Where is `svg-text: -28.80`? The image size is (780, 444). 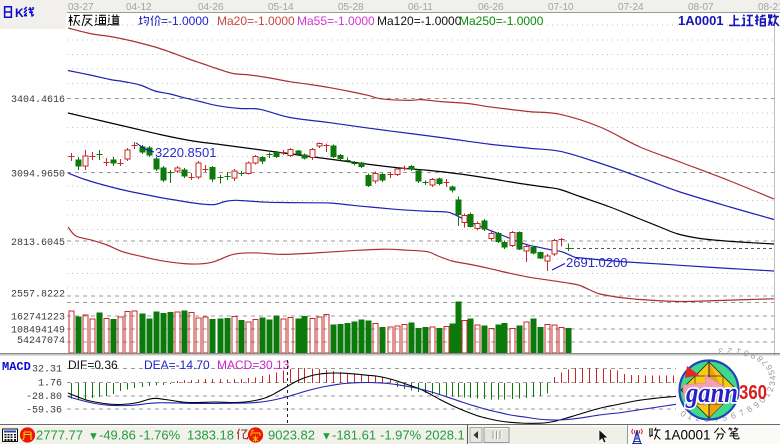
svg-text: -28.80 is located at coordinates (44, 397).